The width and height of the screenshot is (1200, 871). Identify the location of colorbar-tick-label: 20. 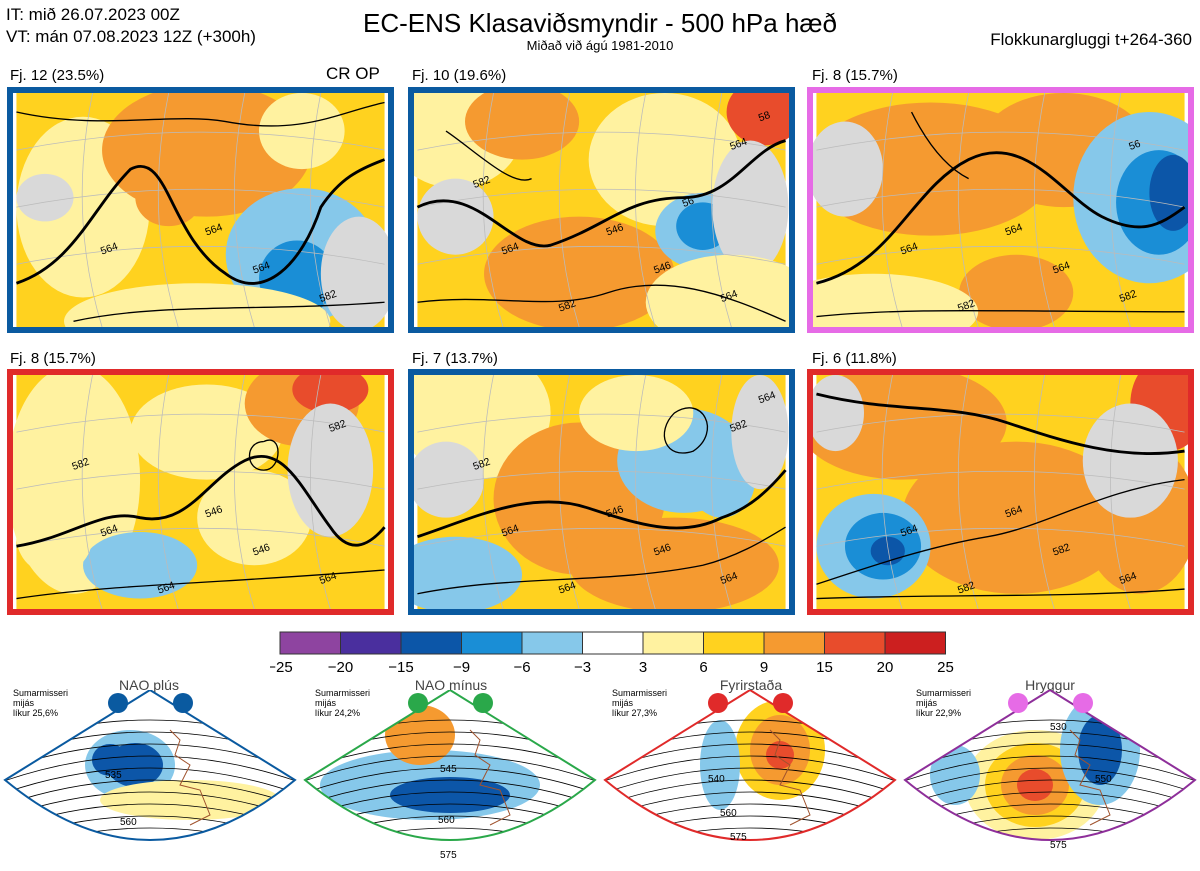
(885, 667).